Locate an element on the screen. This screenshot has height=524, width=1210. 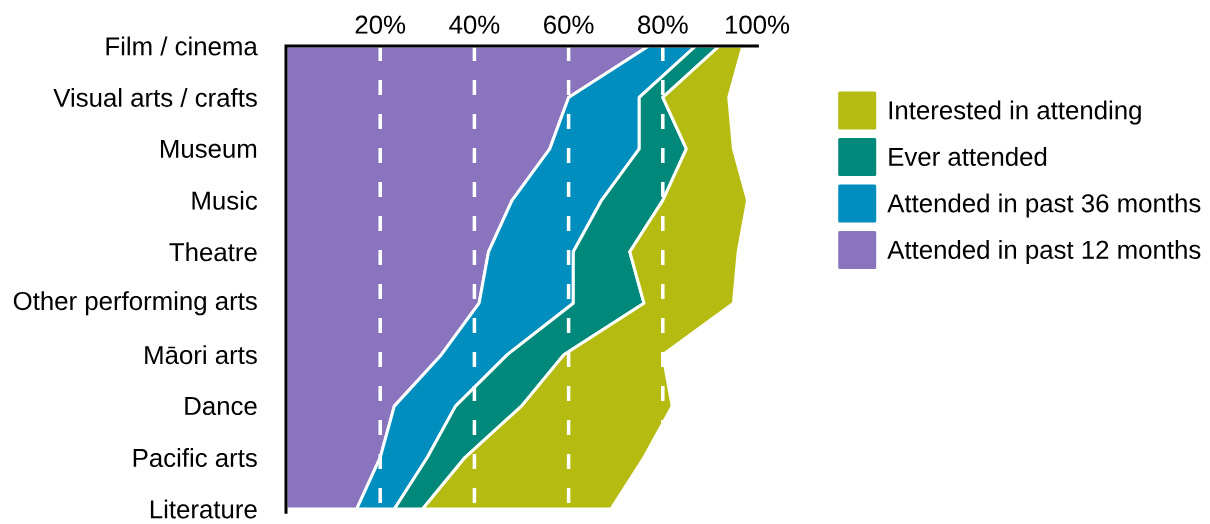
x-tick-label: 100% is located at coordinates (757, 24).